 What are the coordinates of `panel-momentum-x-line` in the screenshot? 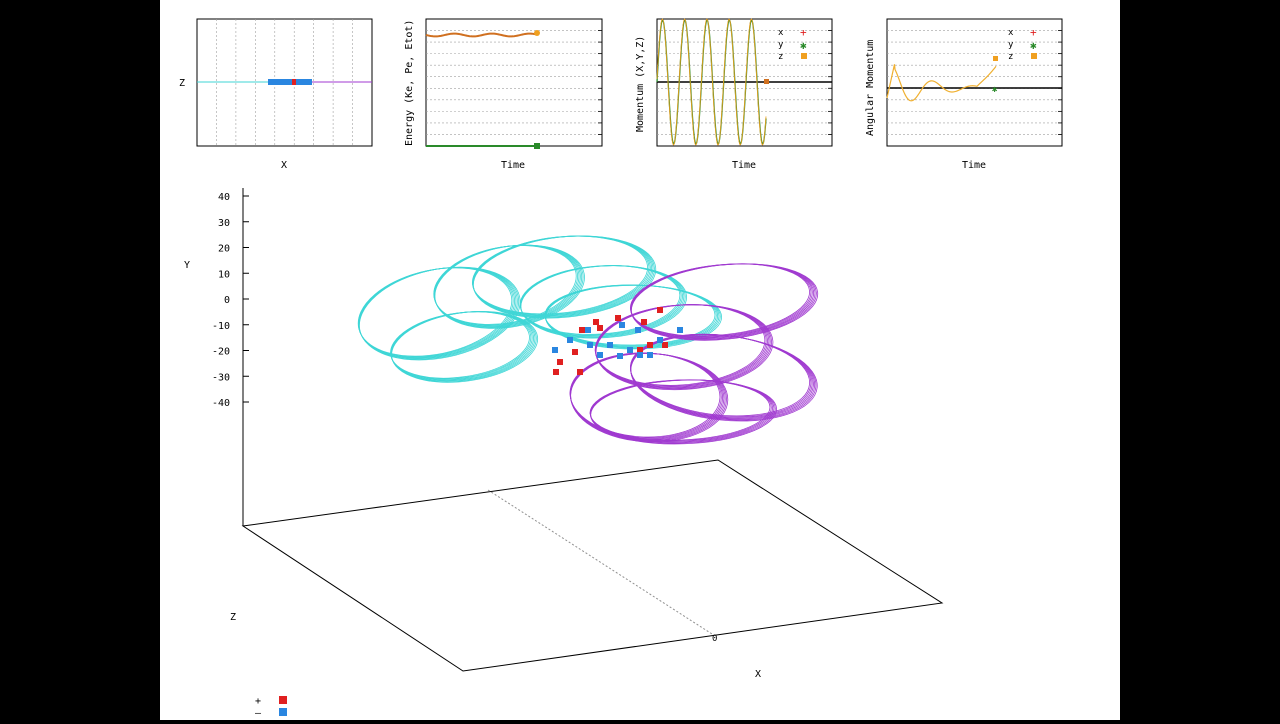 It's located at (711, 82).